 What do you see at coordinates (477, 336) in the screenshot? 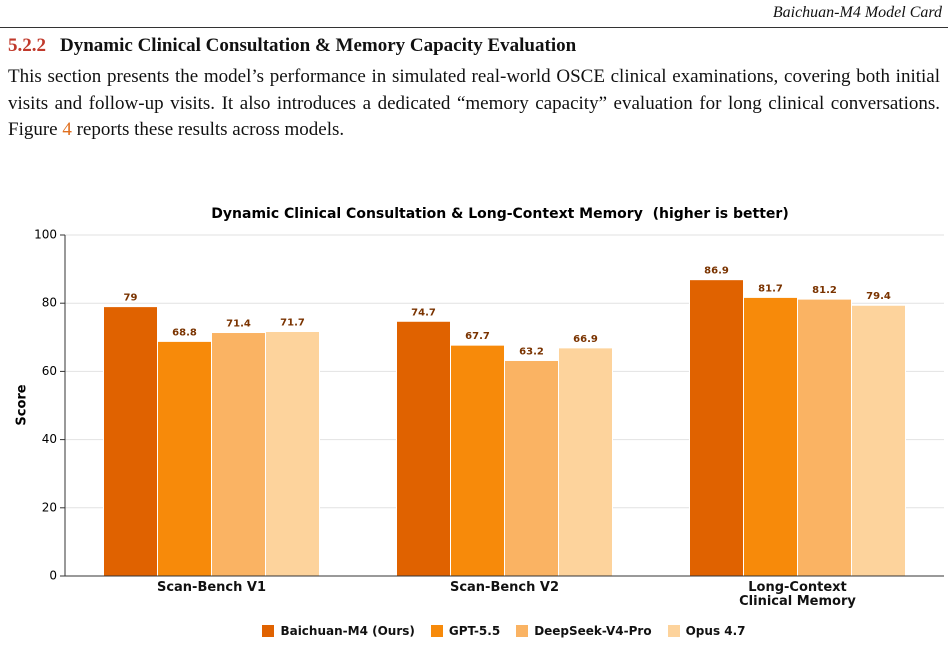
I see `value-label: 67.7` at bounding box center [477, 336].